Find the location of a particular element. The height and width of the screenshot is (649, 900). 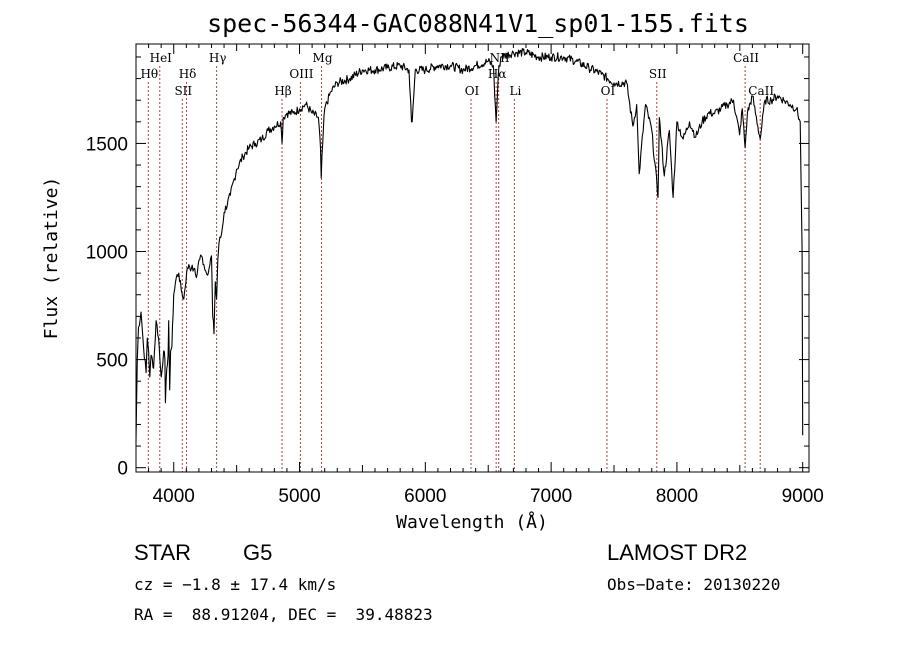

object-class: STAR is located at coordinates (163, 552).